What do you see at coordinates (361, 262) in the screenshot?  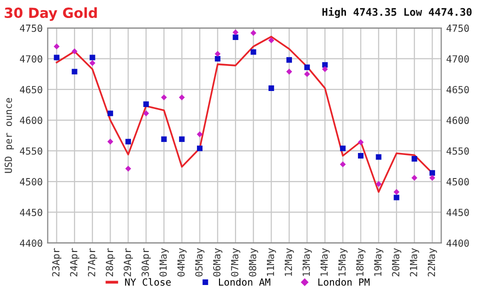 I see `x-tick-label: 18May` at bounding box center [361, 262].